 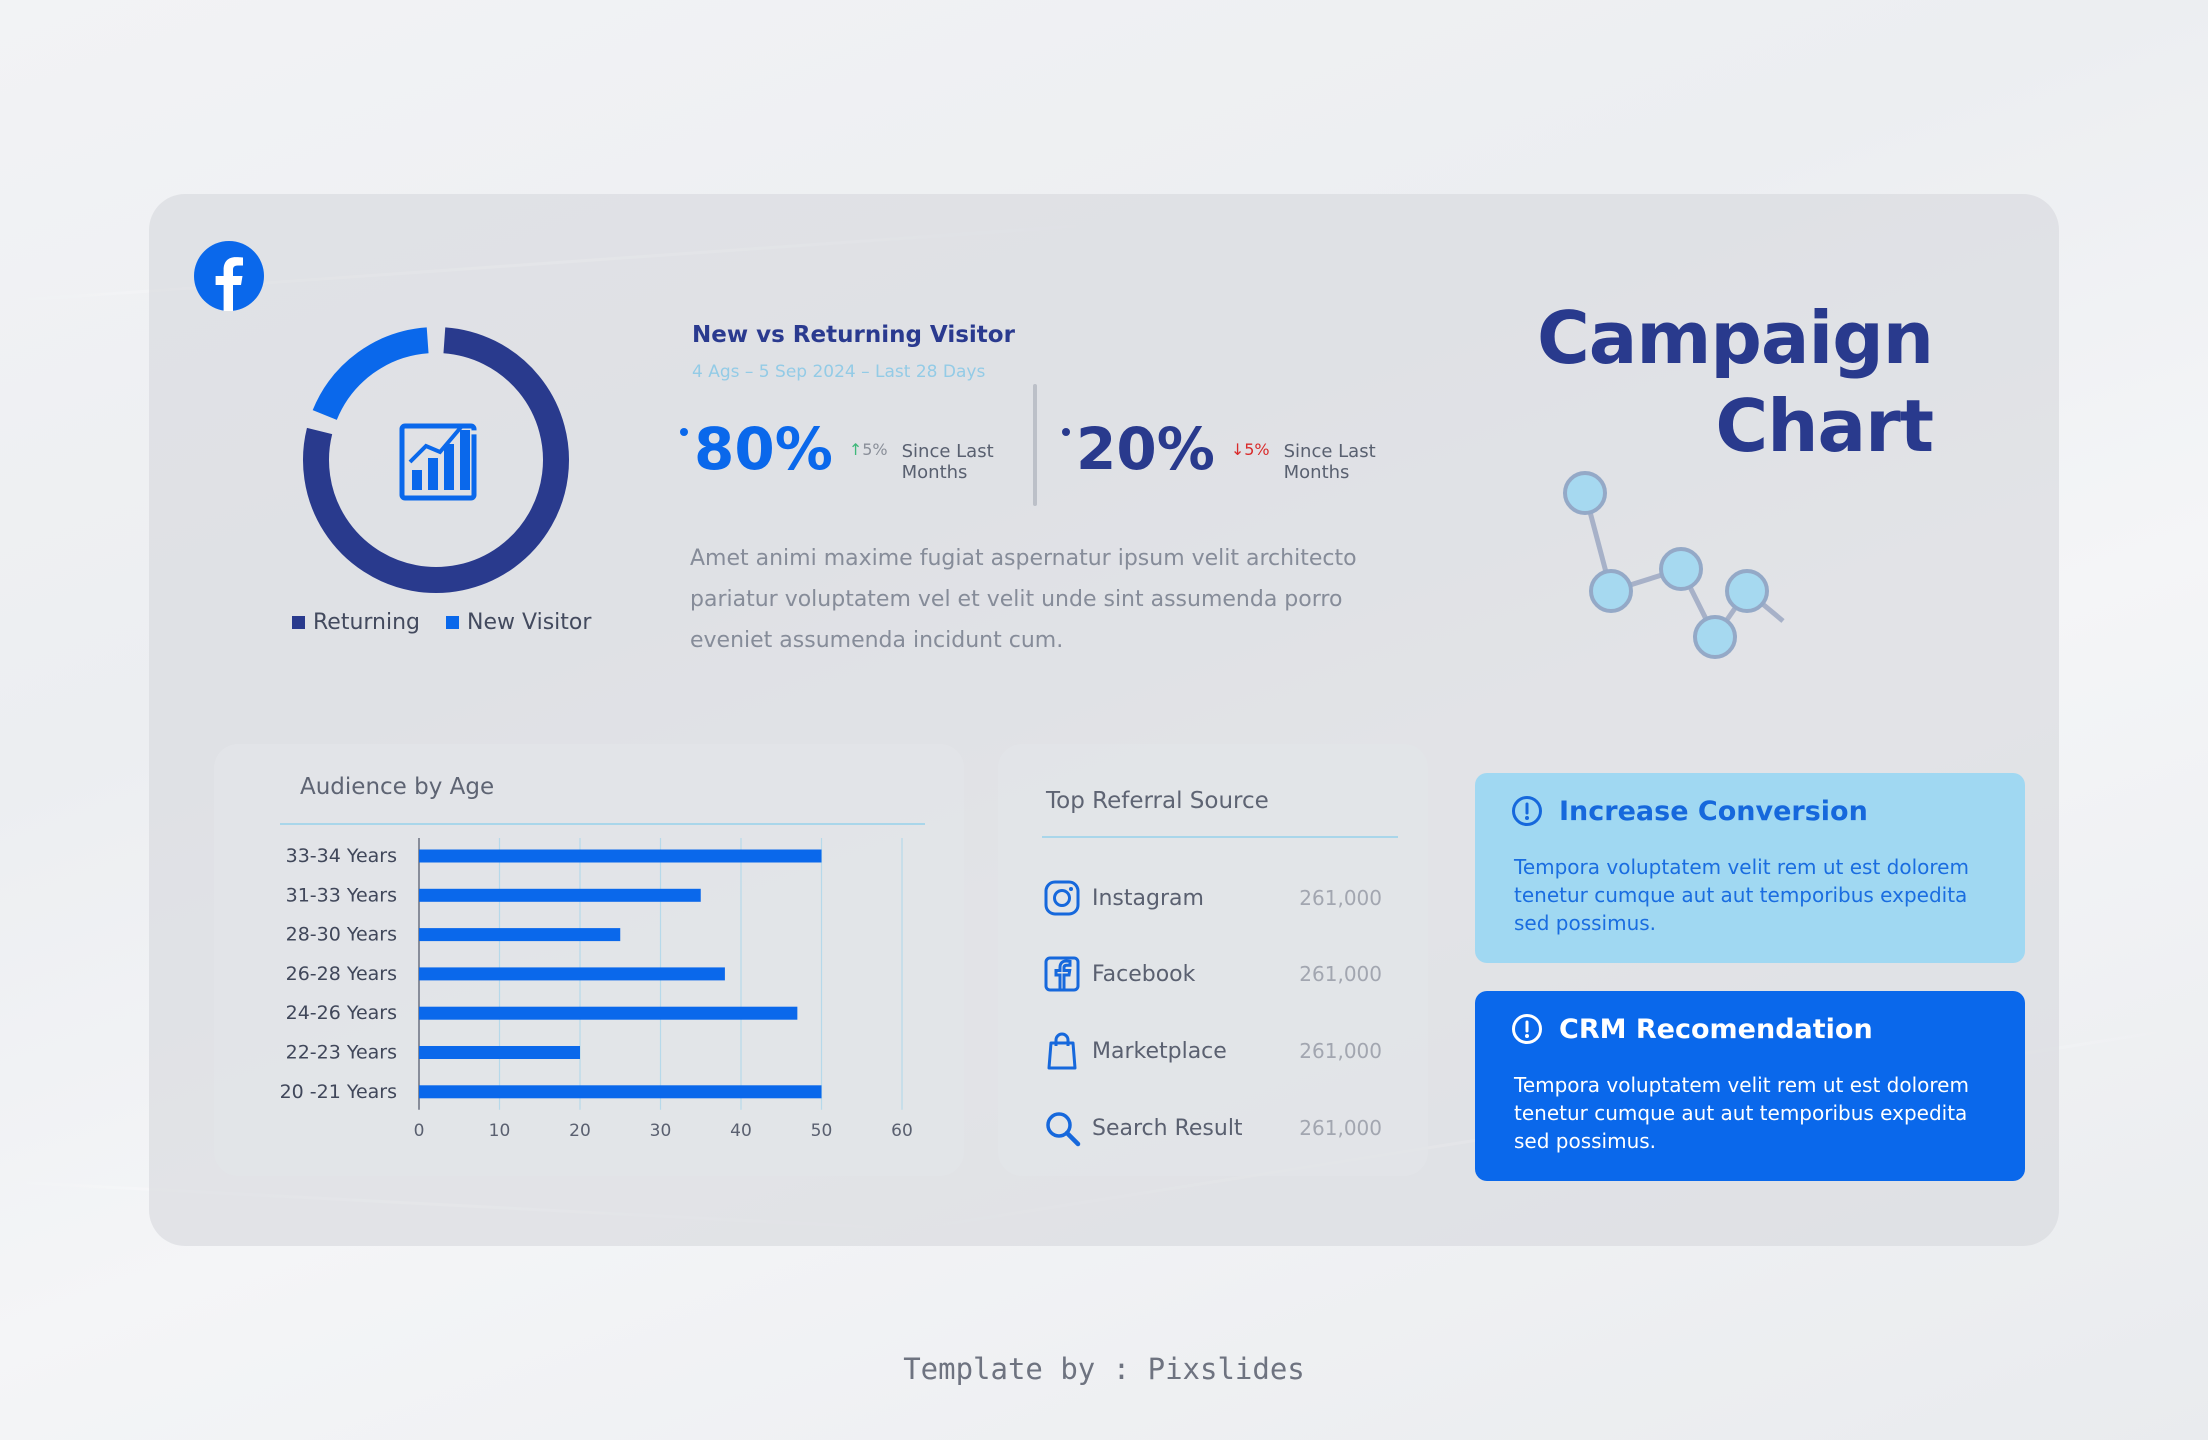 What do you see at coordinates (853, 335) in the screenshot?
I see `visitor-title: New vs Returning Visitor` at bounding box center [853, 335].